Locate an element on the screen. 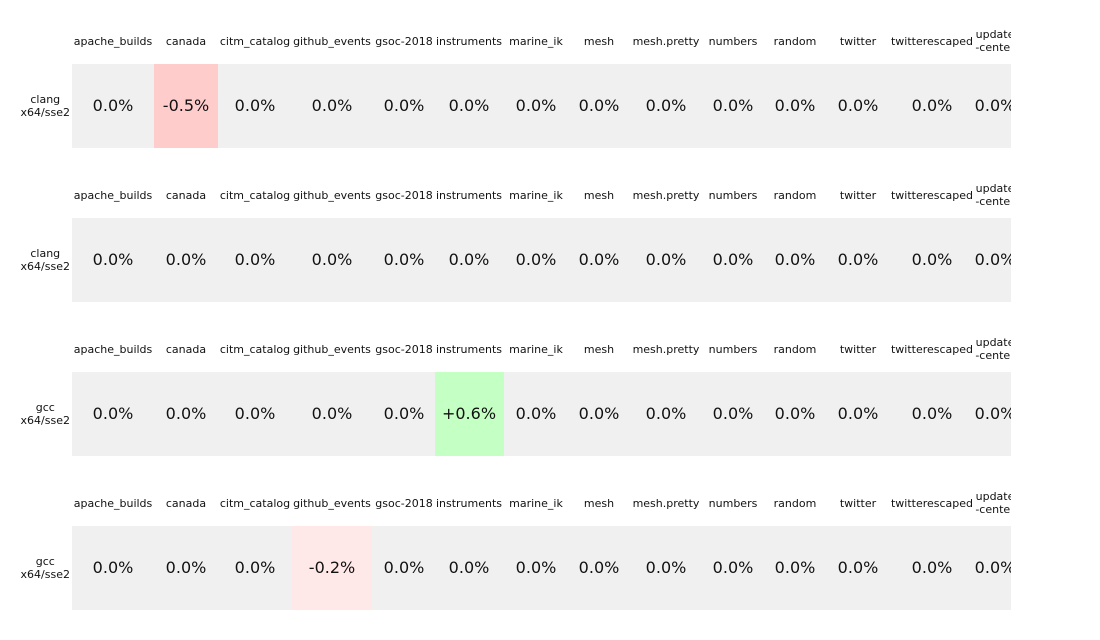  column-header: canada is located at coordinates (186, 41).